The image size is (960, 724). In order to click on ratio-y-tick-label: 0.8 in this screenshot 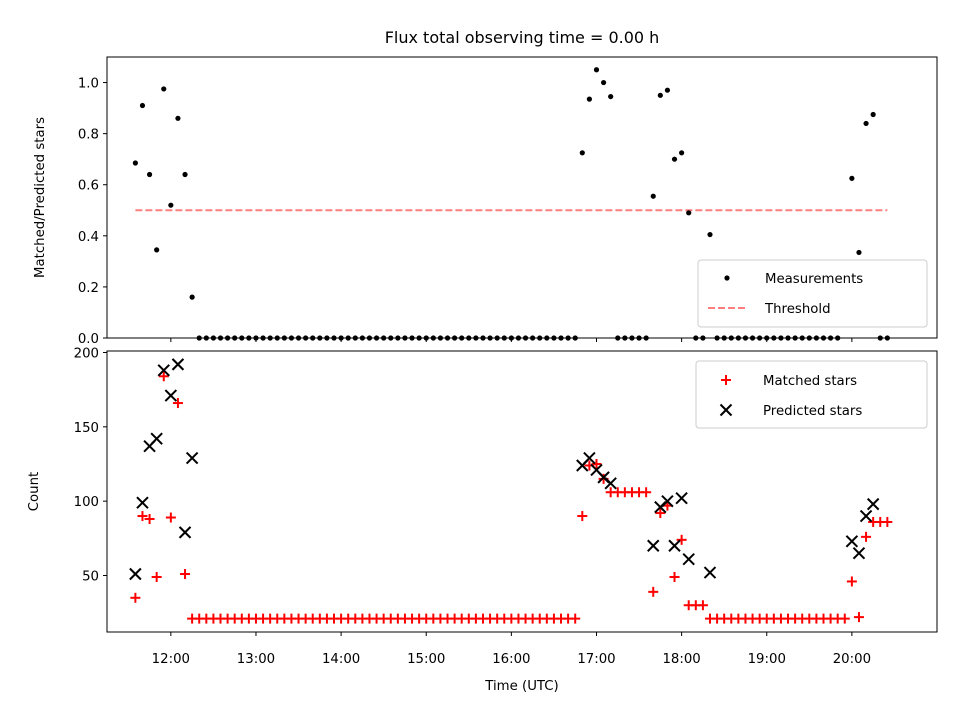, I will do `click(88, 135)`.